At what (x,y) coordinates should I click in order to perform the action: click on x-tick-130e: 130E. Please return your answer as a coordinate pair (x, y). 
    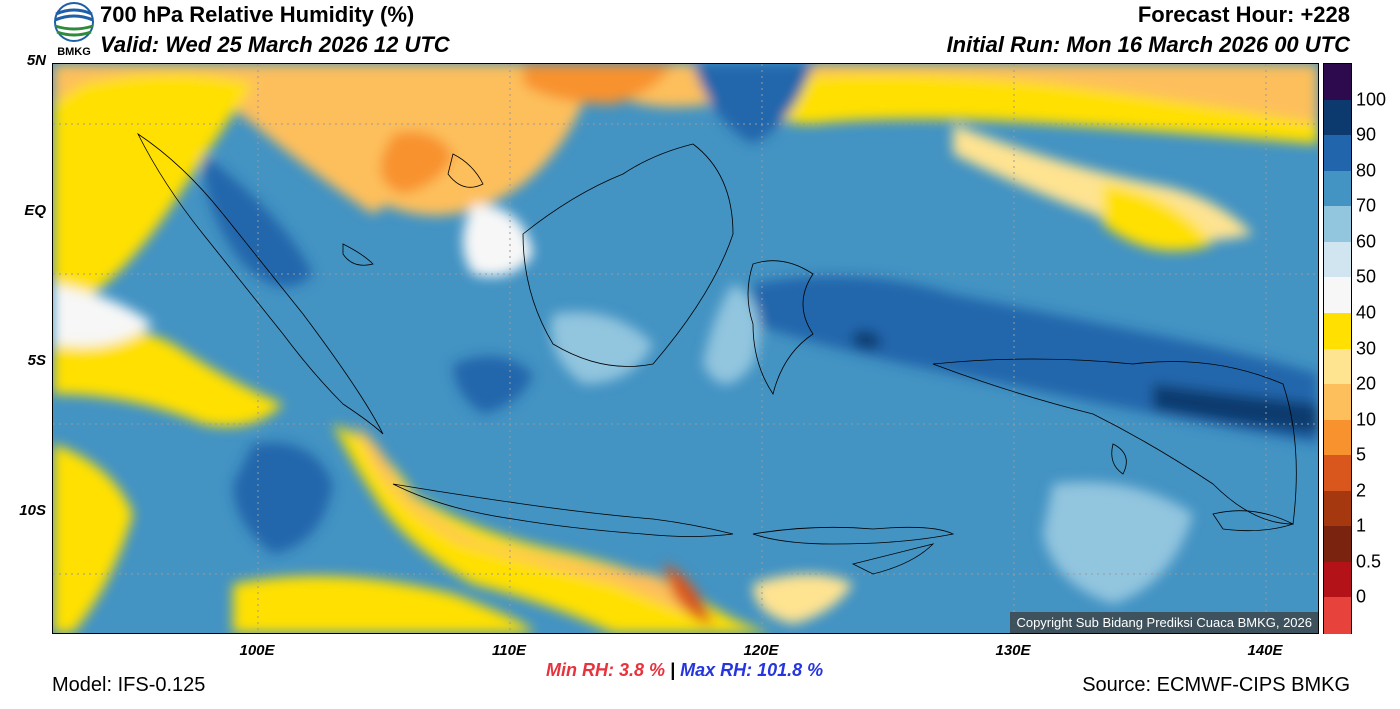
    Looking at the image, I should click on (1013, 650).